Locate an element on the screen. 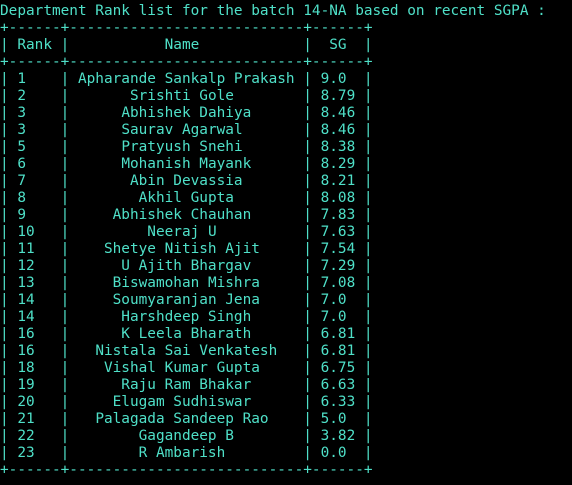 This screenshot has height=485, width=572. name-cell: K Leela Bharath is located at coordinates (186, 334).